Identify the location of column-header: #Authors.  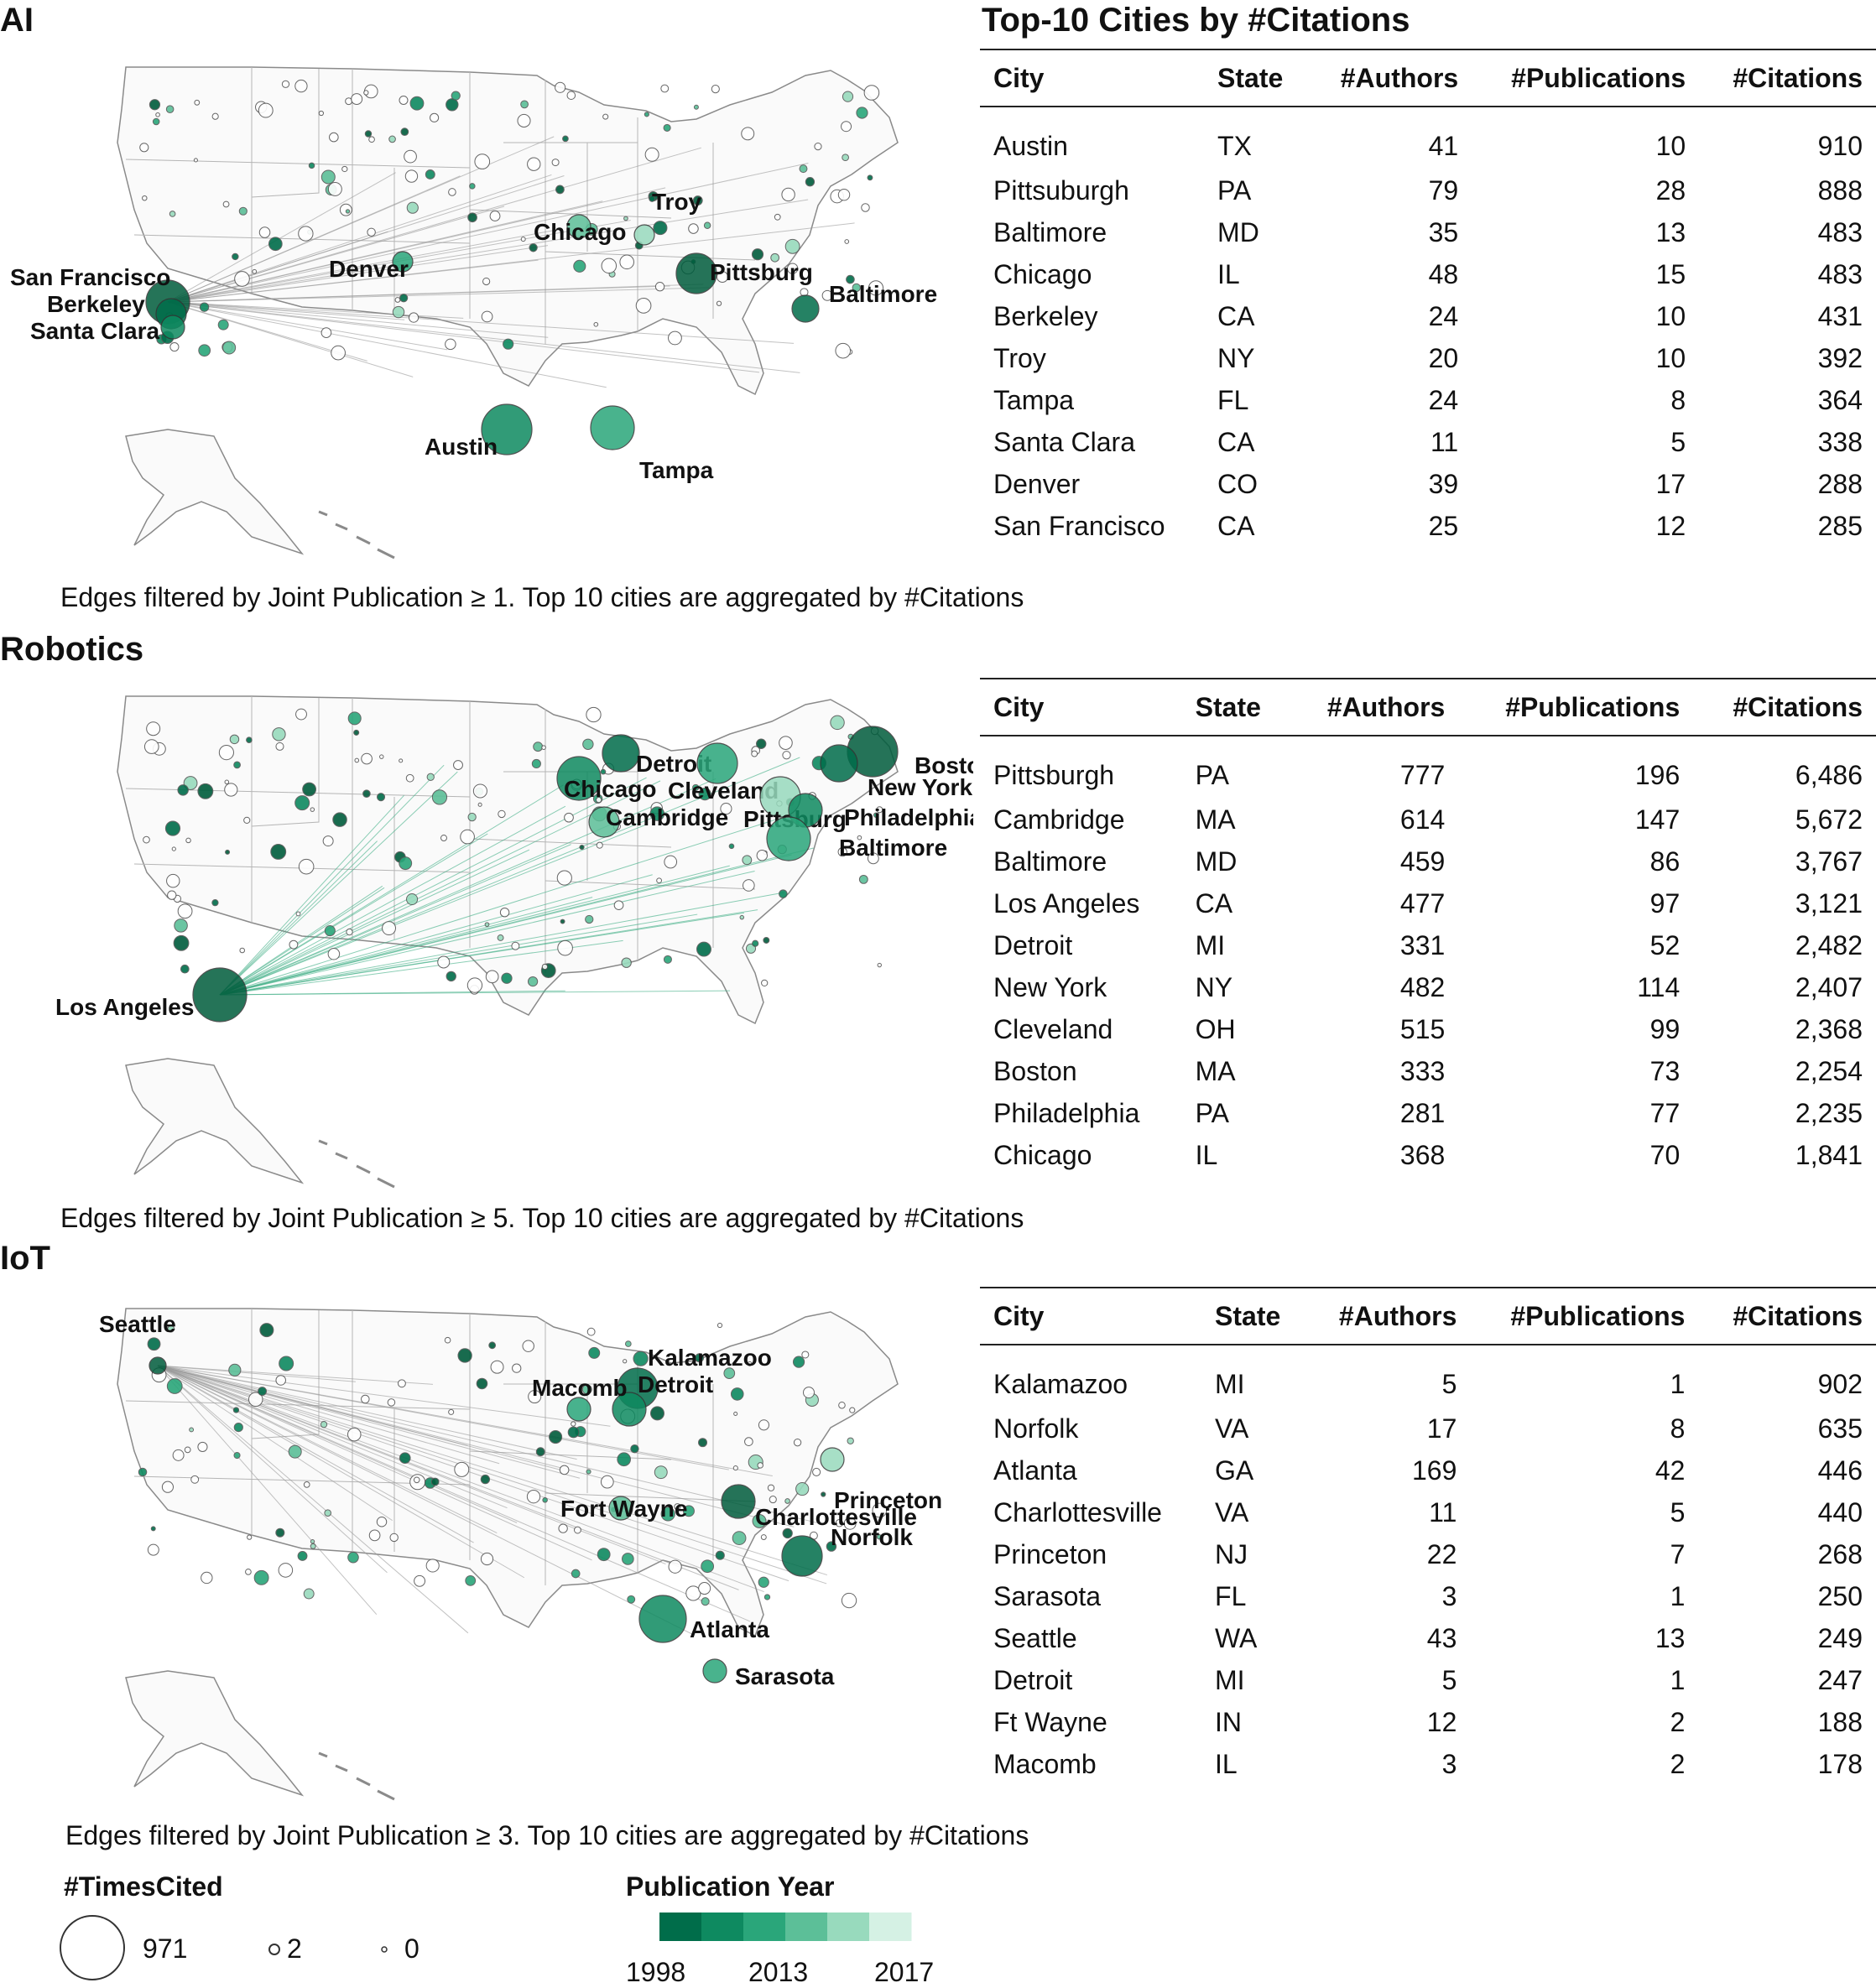
(1388, 1316).